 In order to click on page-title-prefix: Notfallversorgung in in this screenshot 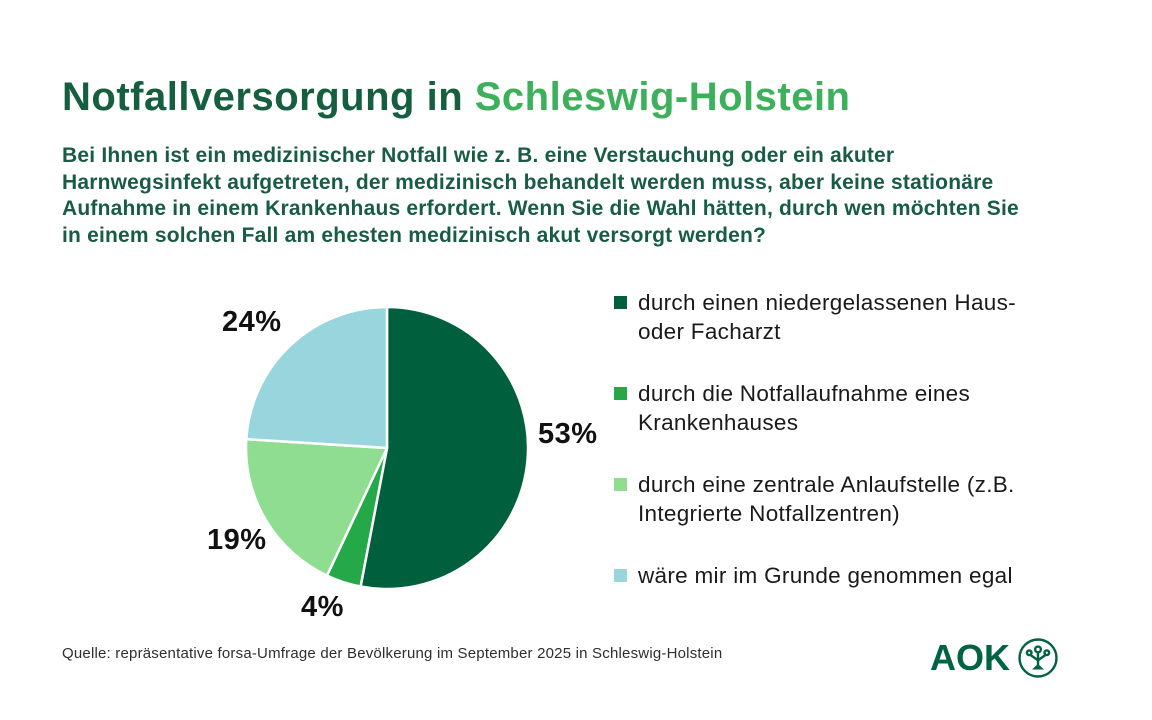, I will do `click(268, 96)`.